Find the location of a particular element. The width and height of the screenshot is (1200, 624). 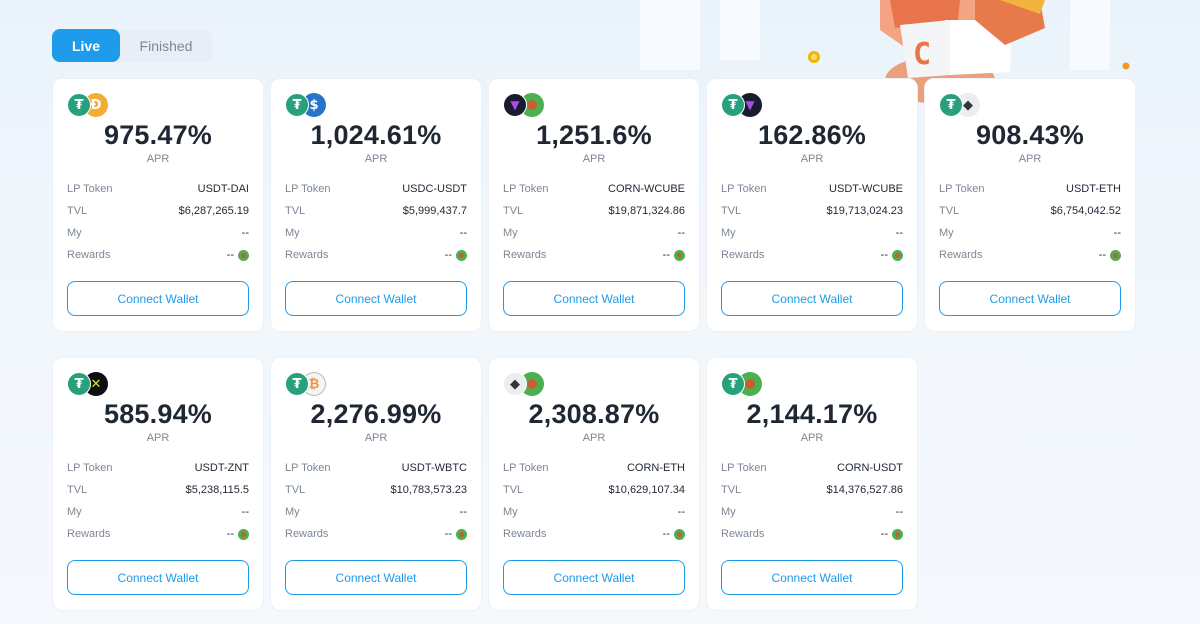

eth-icon: ◆ is located at coordinates (515, 384).